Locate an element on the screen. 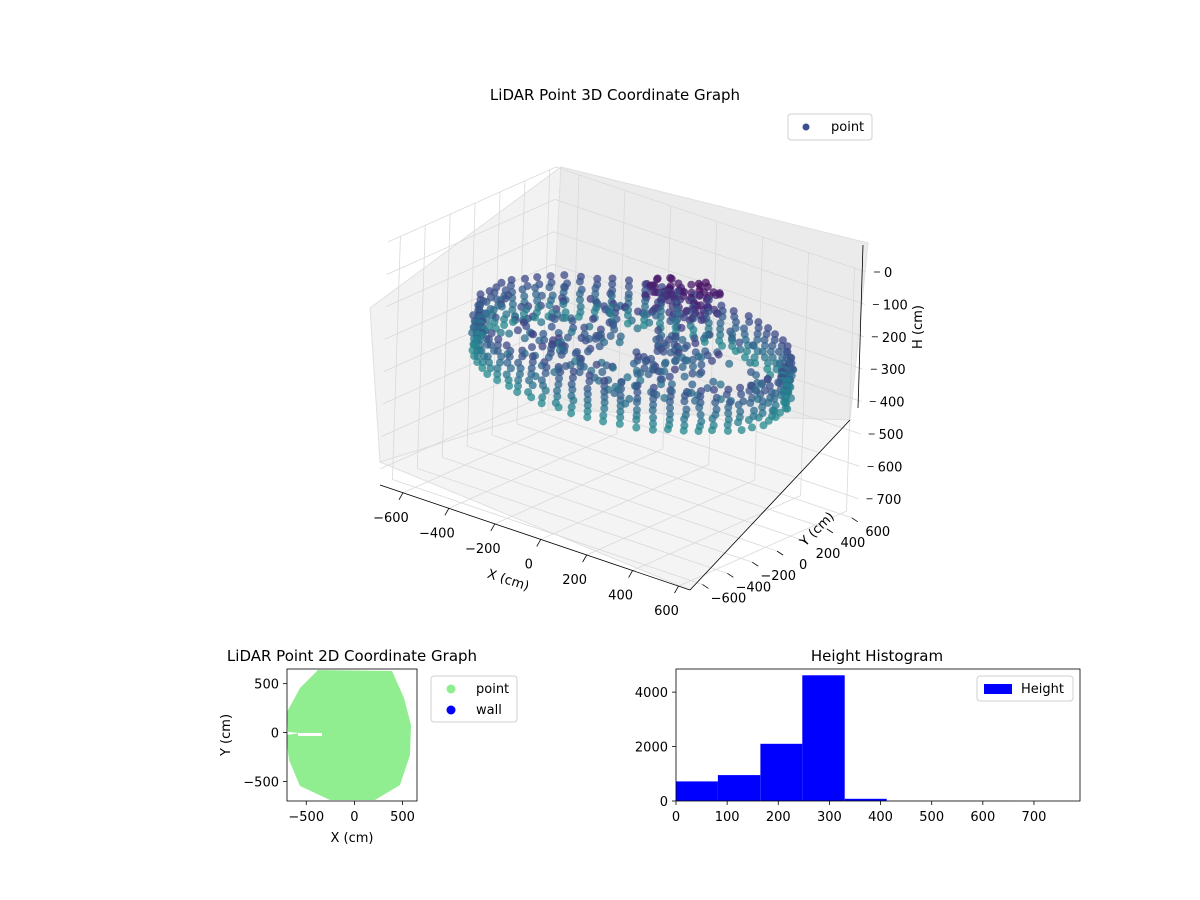  y-tick-label-2d: 500 is located at coordinates (266, 685).